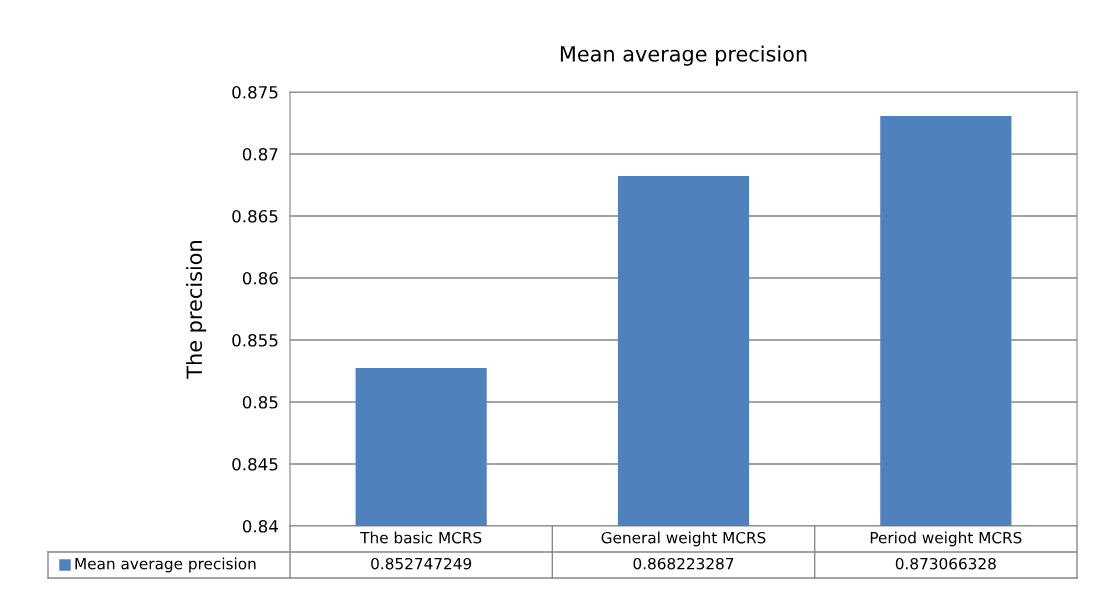 The width and height of the screenshot is (1100, 604). What do you see at coordinates (260, 526) in the screenshot?
I see `y-tick-label: 0.84` at bounding box center [260, 526].